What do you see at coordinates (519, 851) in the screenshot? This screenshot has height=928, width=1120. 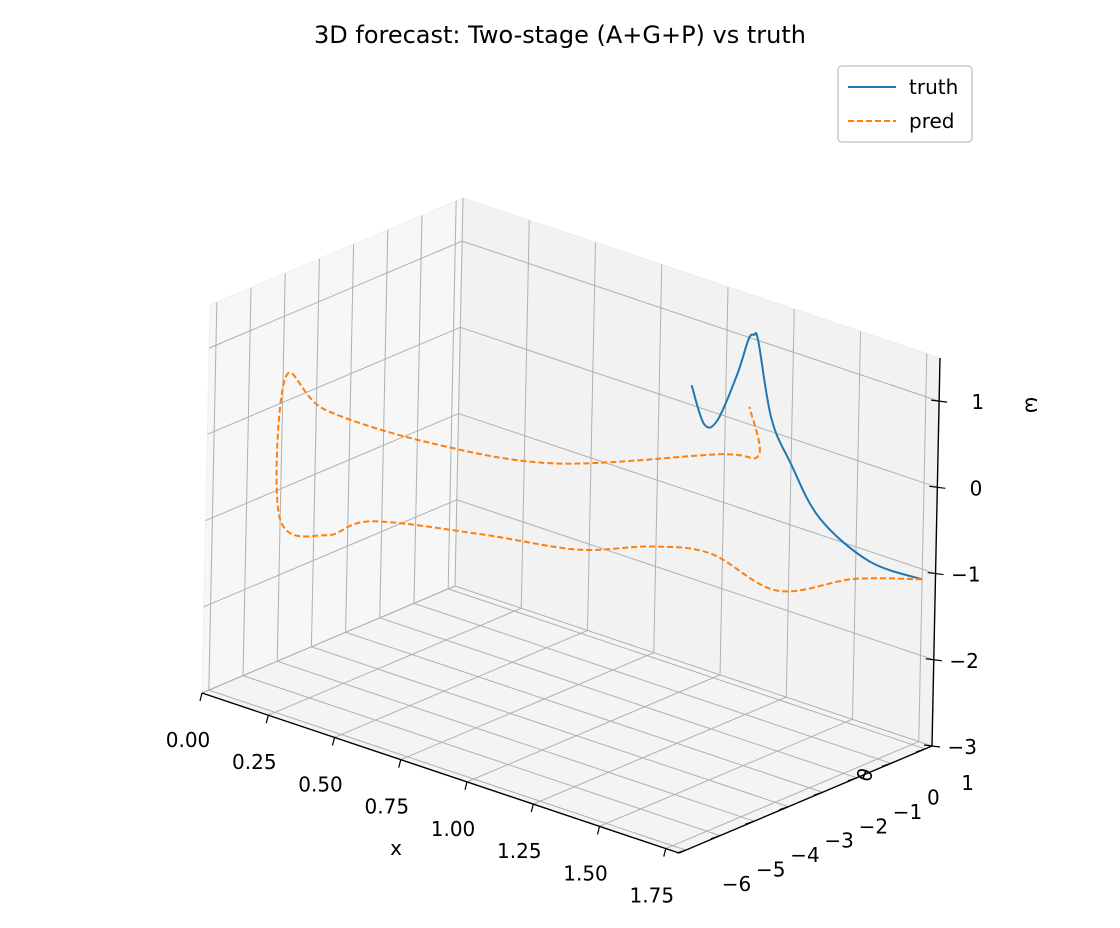 I see `x-tick-label: 1.25` at bounding box center [519, 851].